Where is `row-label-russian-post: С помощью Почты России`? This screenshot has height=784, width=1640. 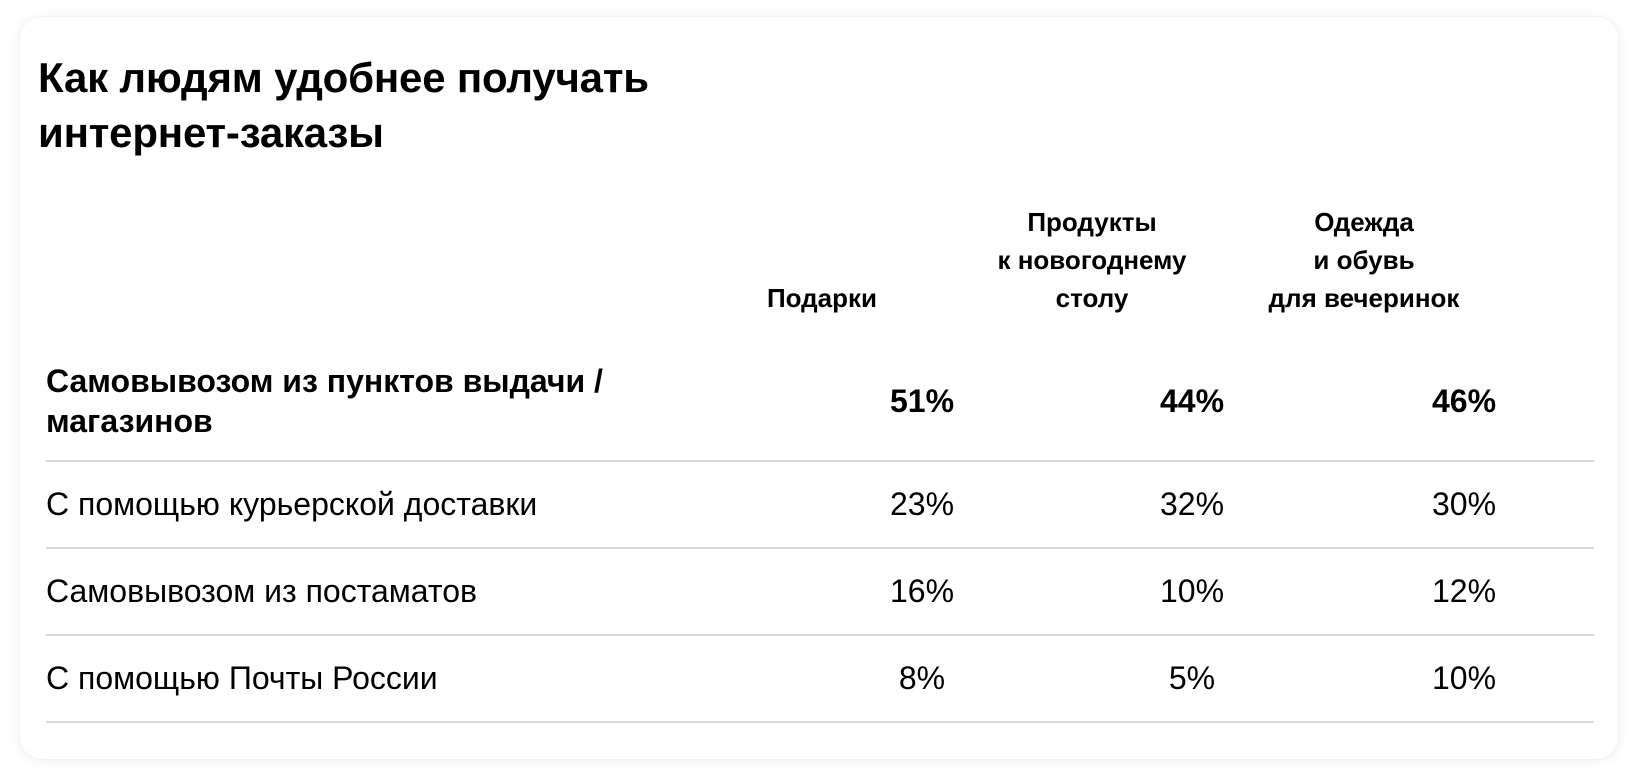
row-label-russian-post: С помощью Почты России is located at coordinates (242, 678).